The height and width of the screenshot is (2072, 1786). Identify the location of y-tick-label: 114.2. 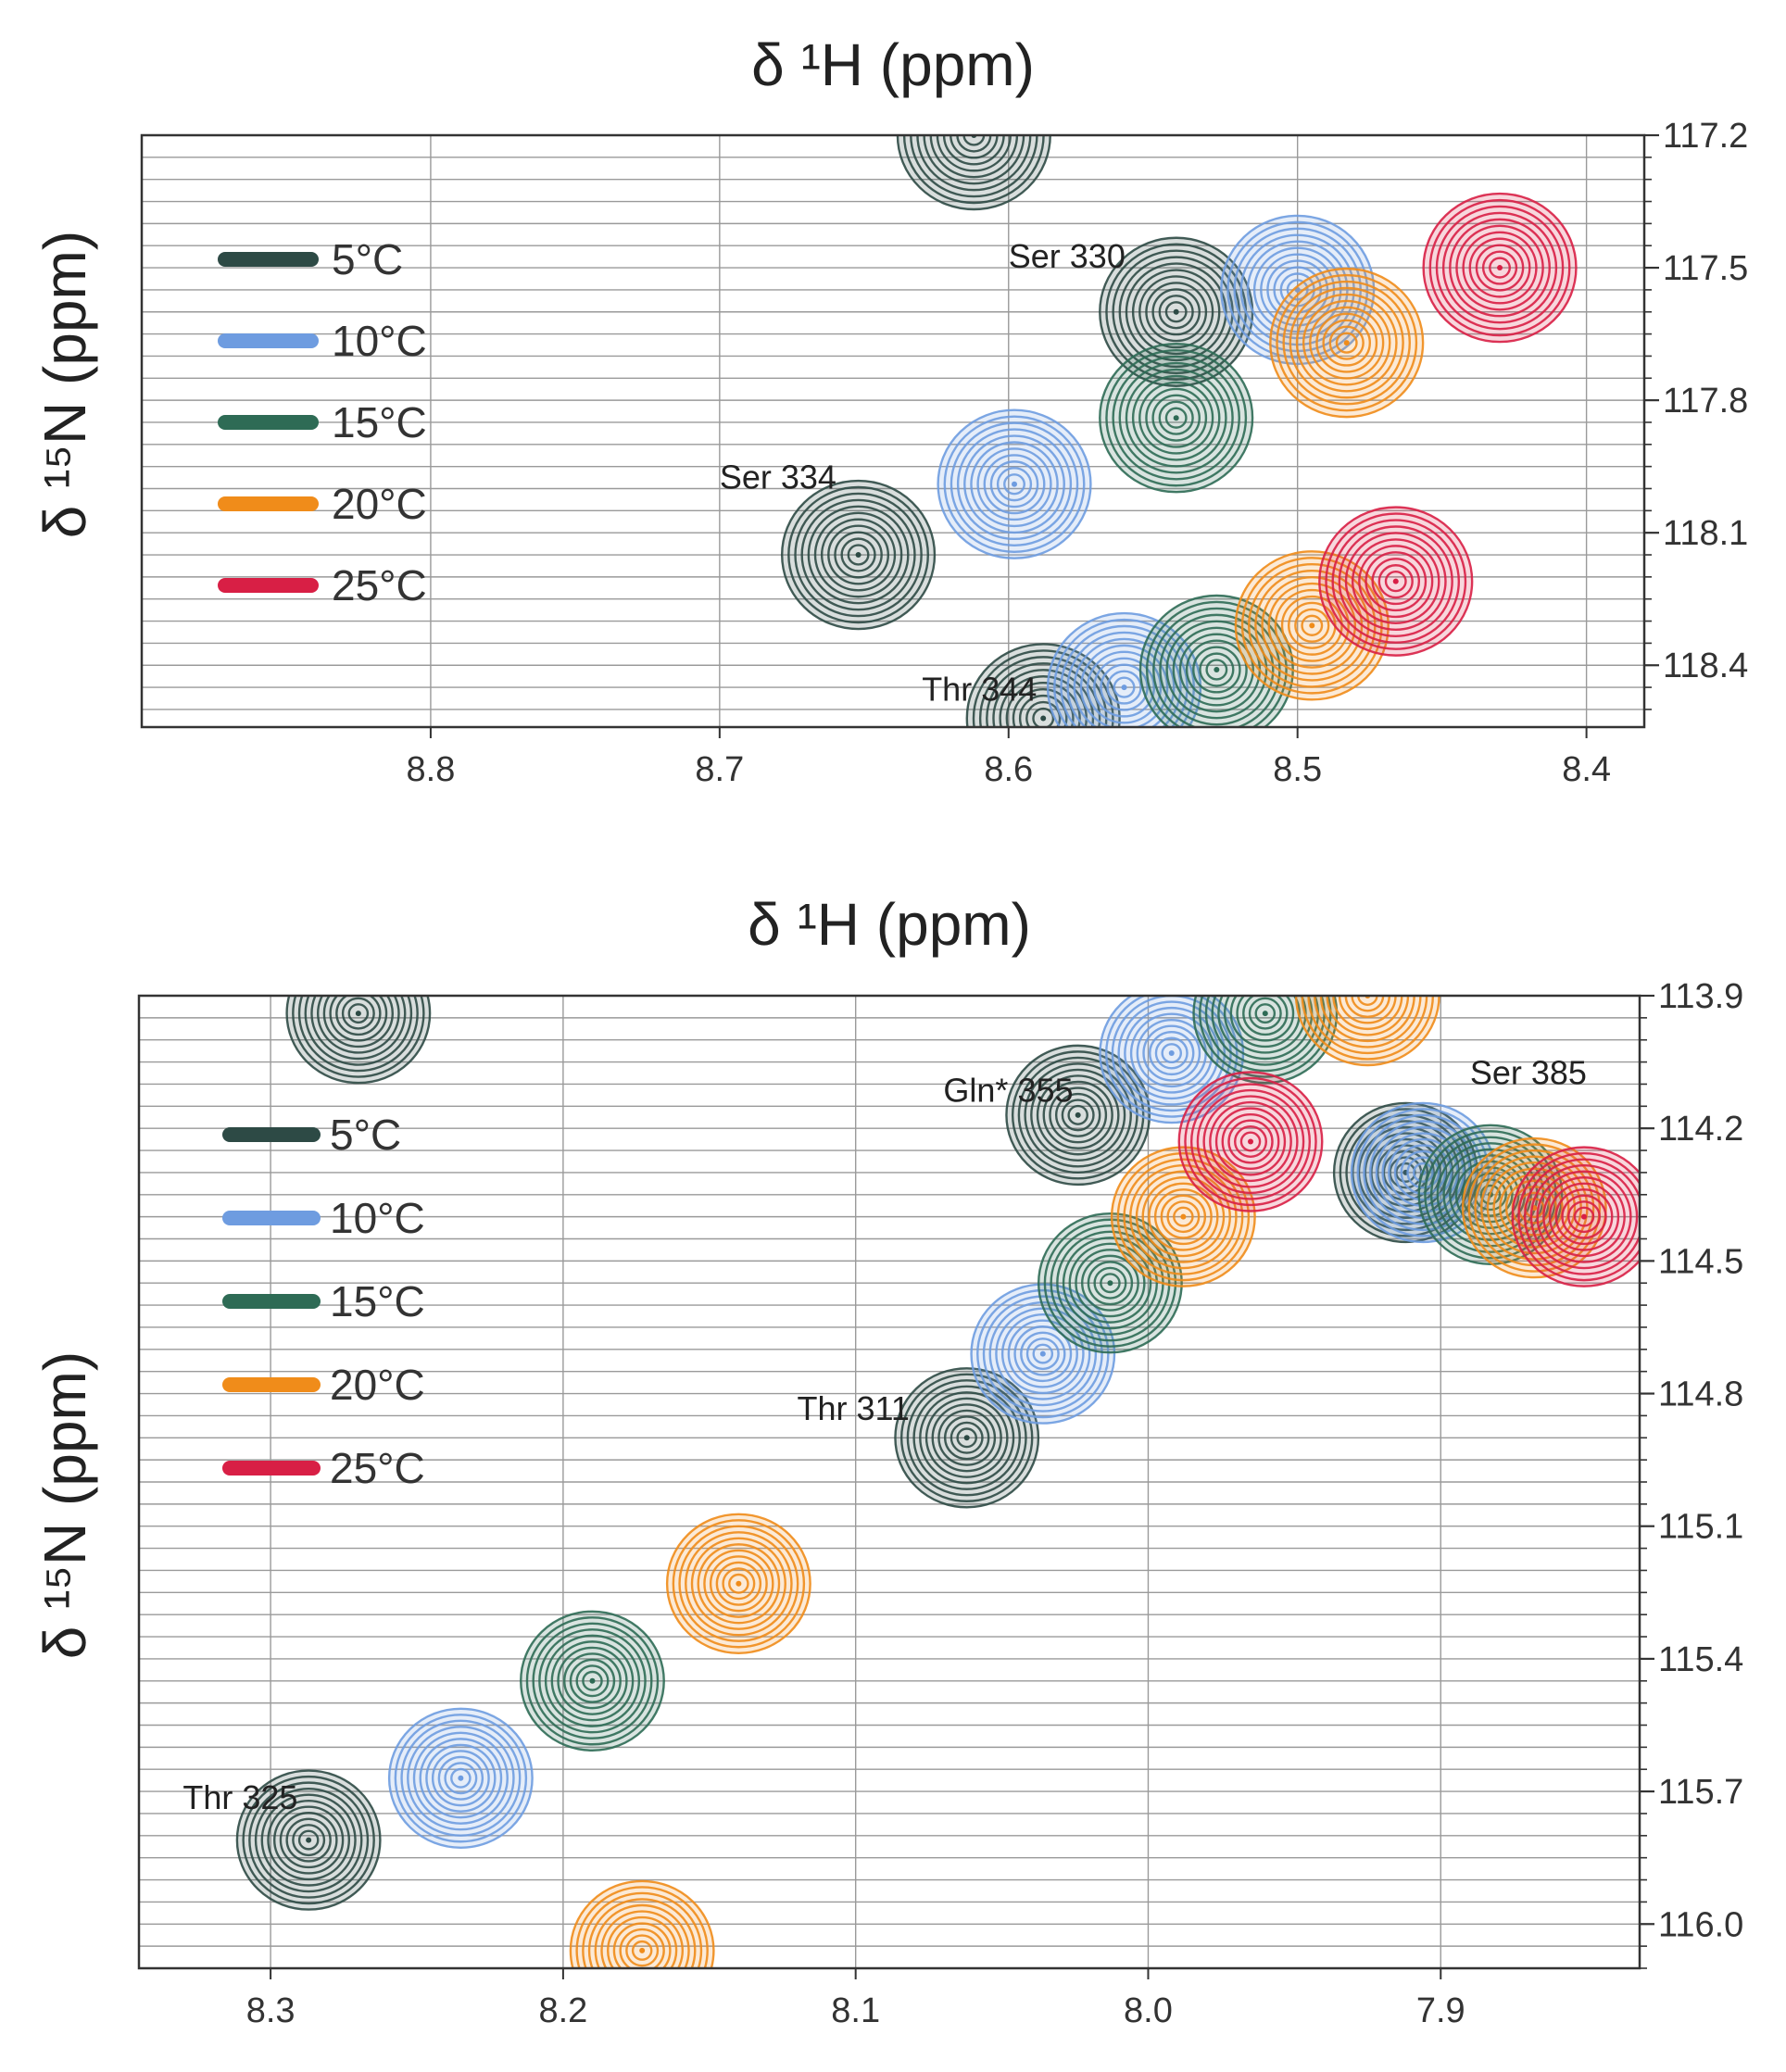
(1700, 1129).